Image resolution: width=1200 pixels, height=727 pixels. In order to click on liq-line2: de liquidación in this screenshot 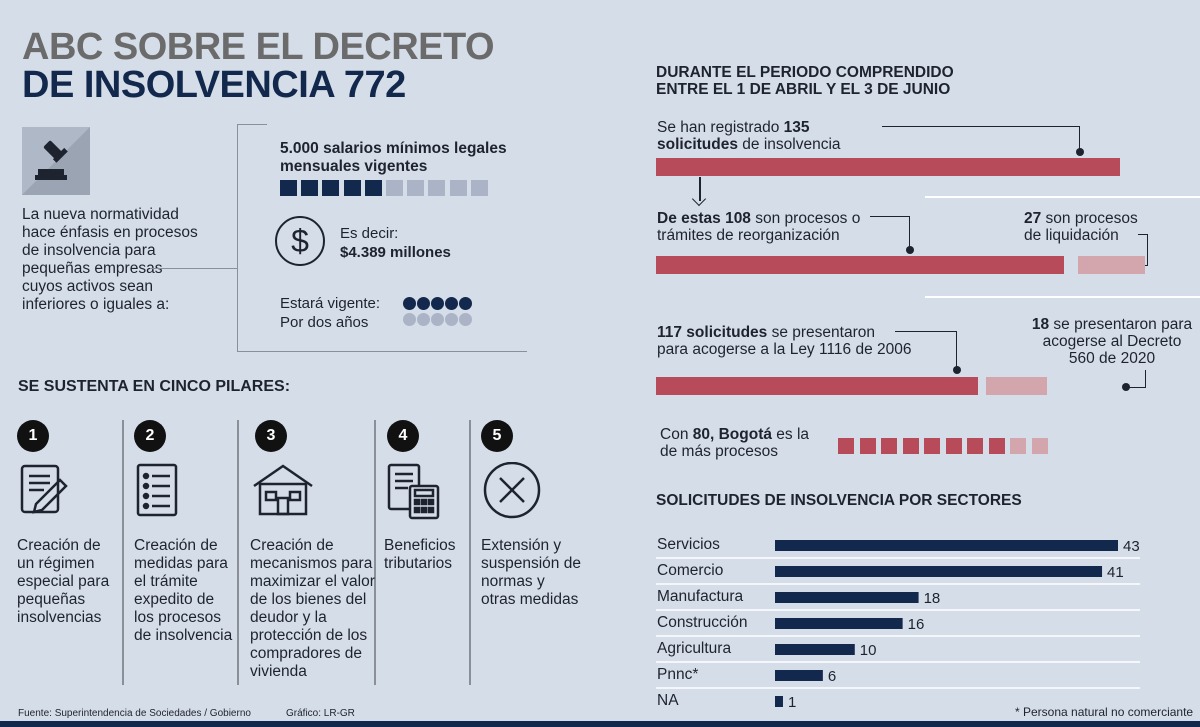, I will do `click(1071, 235)`.